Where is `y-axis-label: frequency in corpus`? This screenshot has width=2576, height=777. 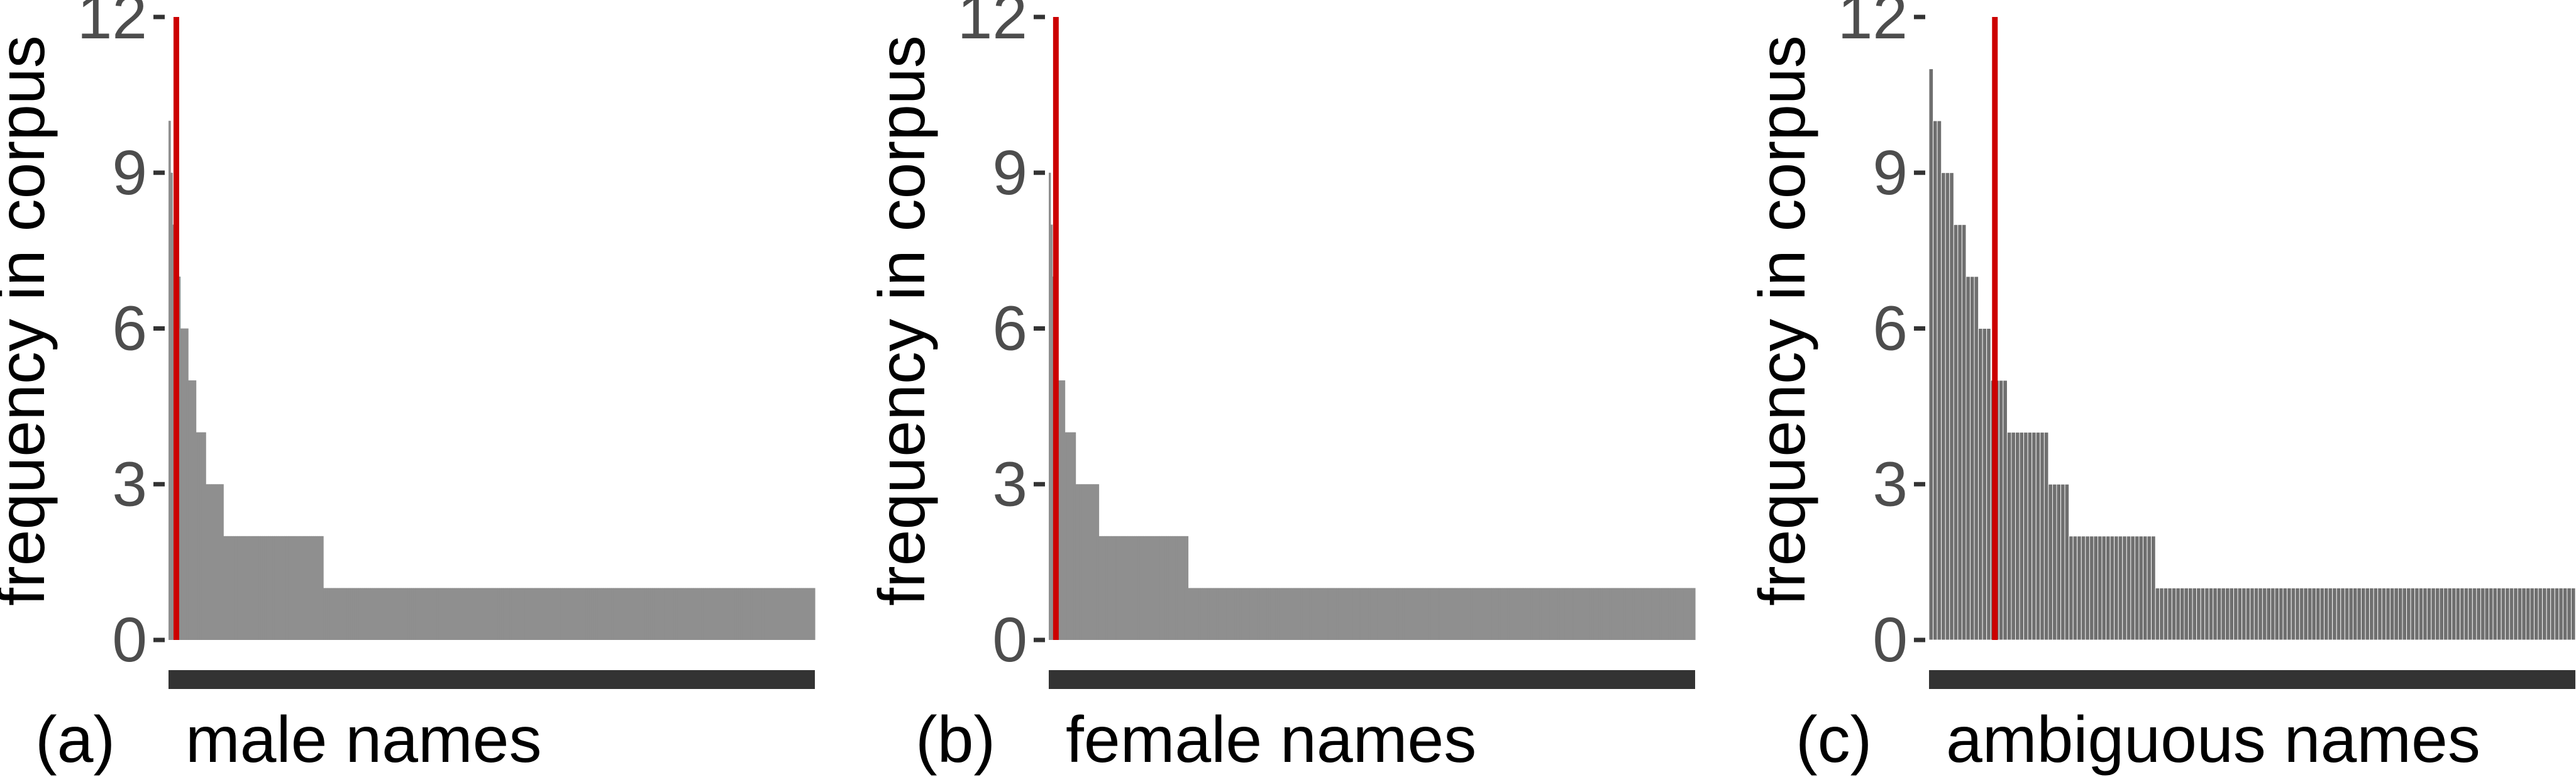
y-axis-label: frequency in corpus is located at coordinates (1782, 320).